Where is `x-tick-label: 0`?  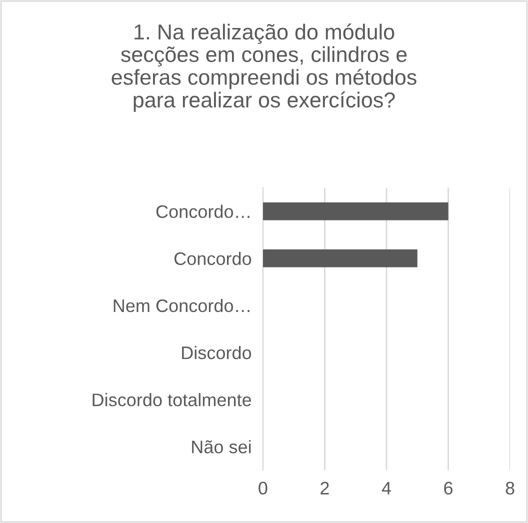 x-tick-label: 0 is located at coordinates (263, 488).